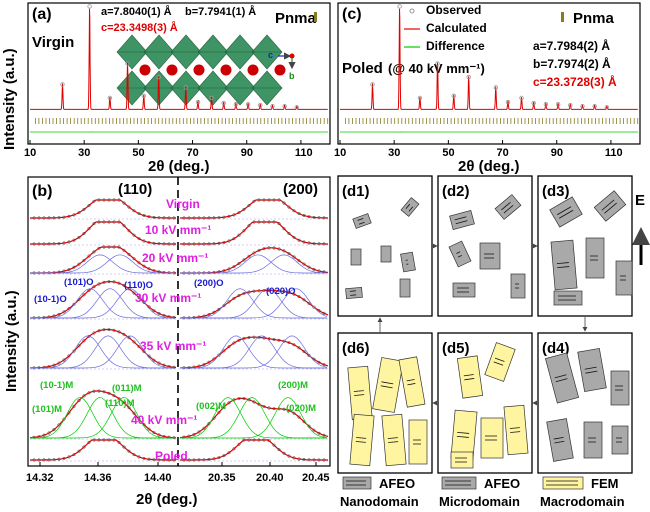  I want to click on x-tick-label: 20.40, so click(270, 478).